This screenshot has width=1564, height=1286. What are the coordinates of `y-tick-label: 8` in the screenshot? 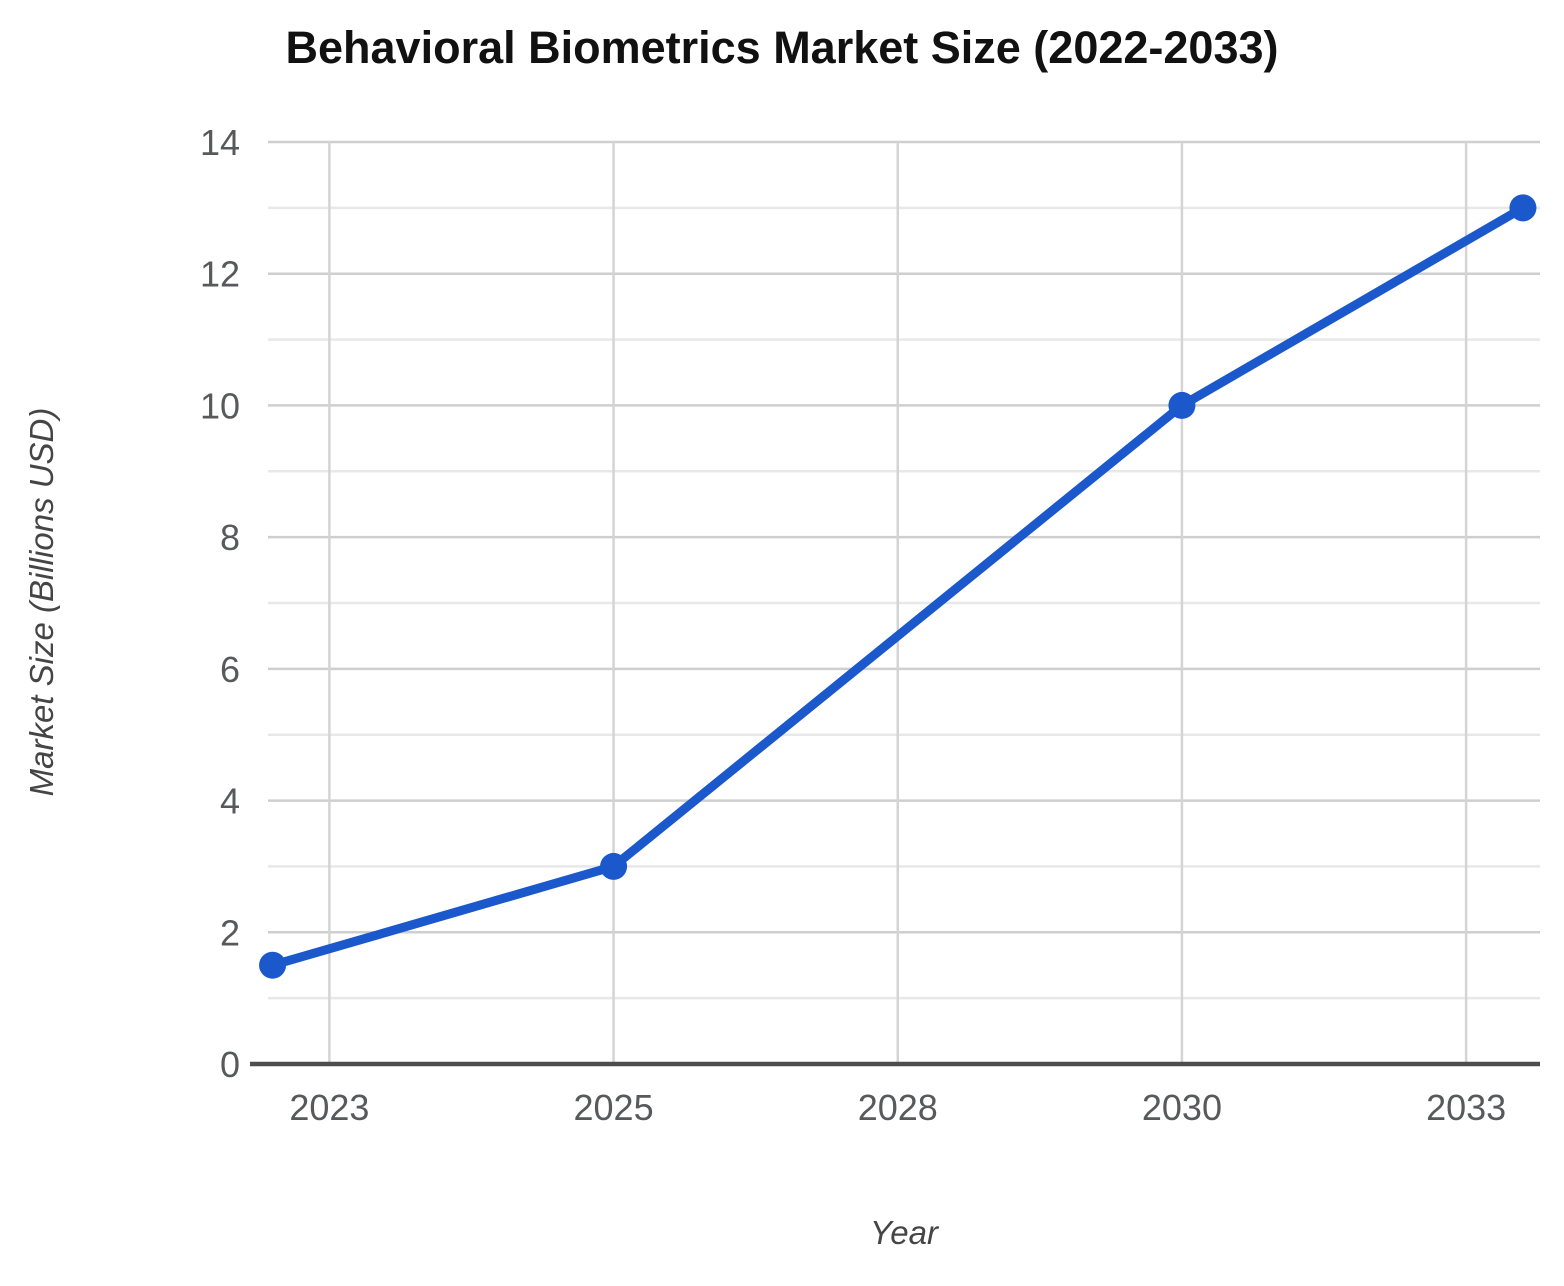 It's located at (230, 537).